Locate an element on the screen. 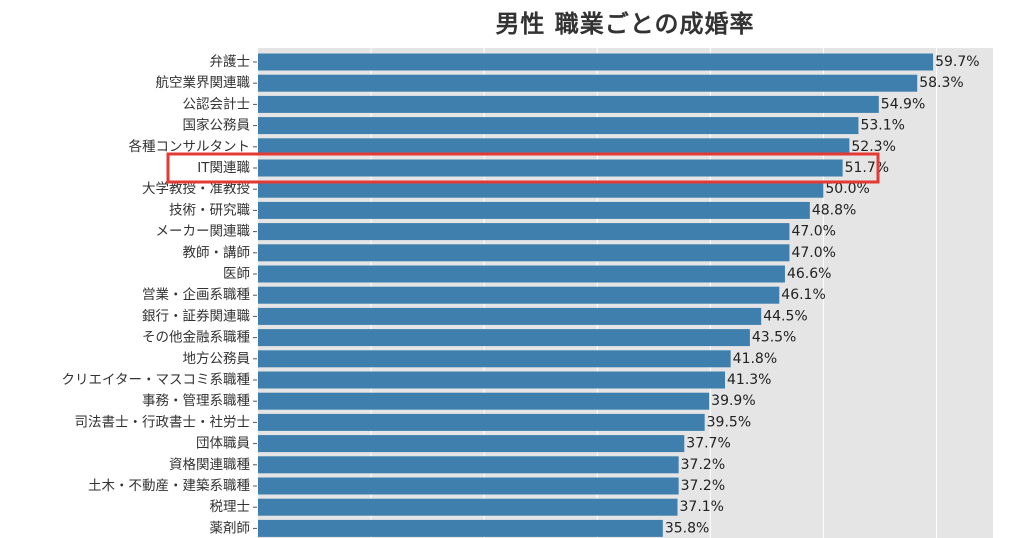 This screenshot has height=538, width=1024. category-label: 土木・不動産・建築系職種 is located at coordinates (169, 486).